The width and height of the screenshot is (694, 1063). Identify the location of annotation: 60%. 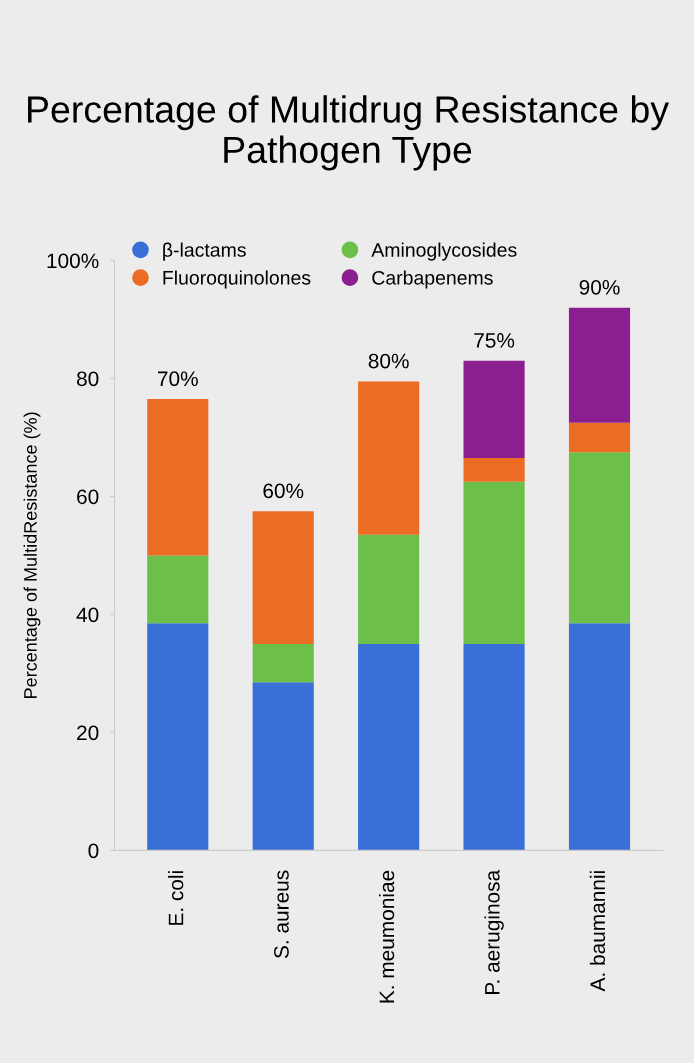
(283, 491).